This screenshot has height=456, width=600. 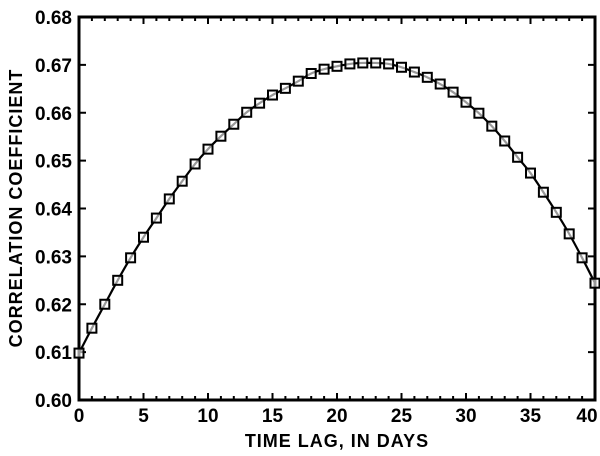 What do you see at coordinates (53, 114) in the screenshot?
I see `y-tick-label: 0.66` at bounding box center [53, 114].